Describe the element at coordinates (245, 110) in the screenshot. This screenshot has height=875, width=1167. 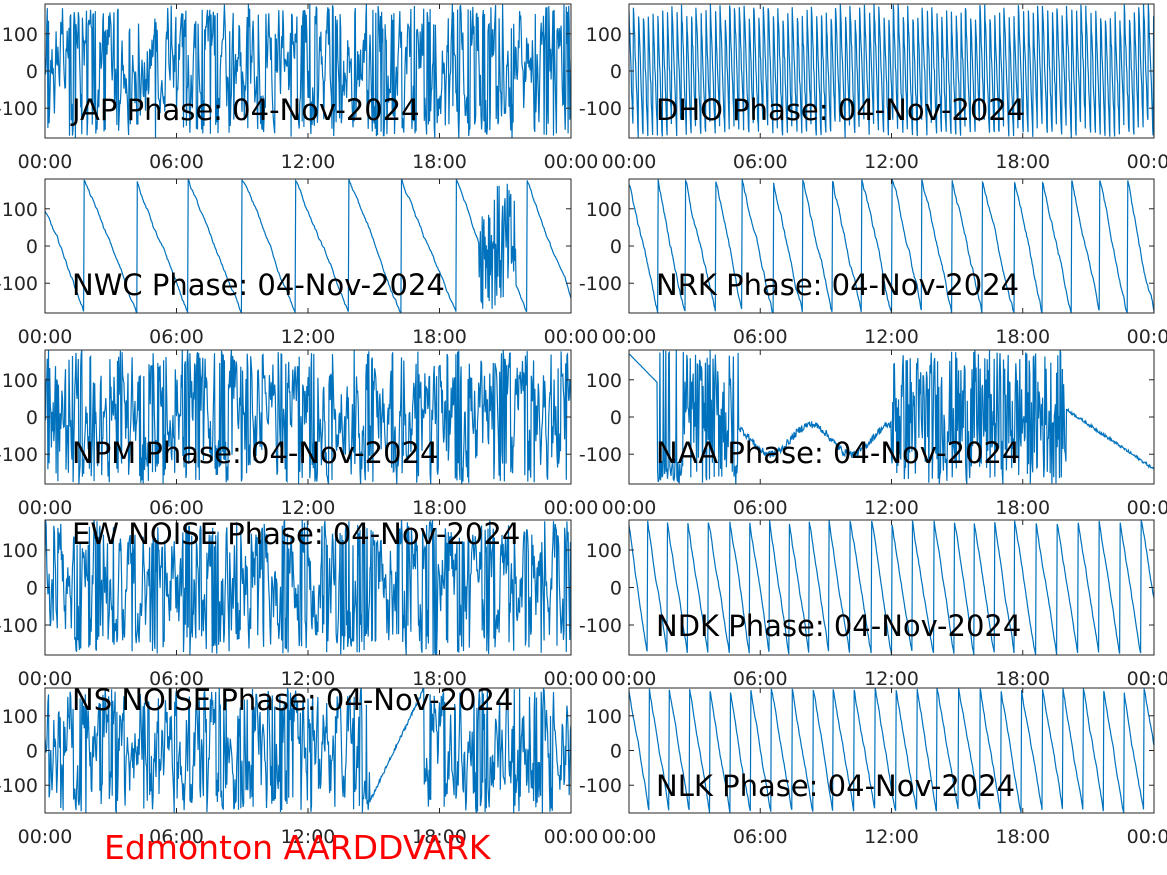
I see `panel-title: JAP Phase: 04-Nov-2024` at that location.